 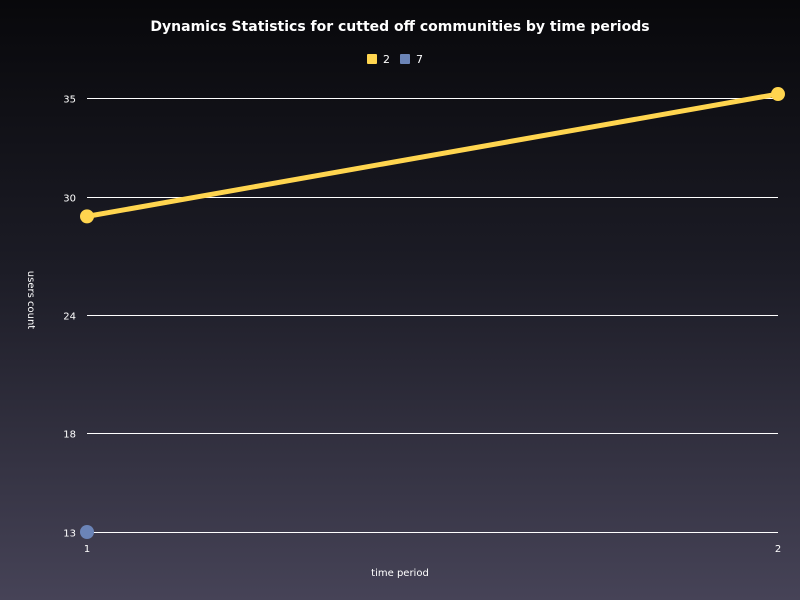 What do you see at coordinates (419, 59) in the screenshot?
I see `legend-label: 7` at bounding box center [419, 59].